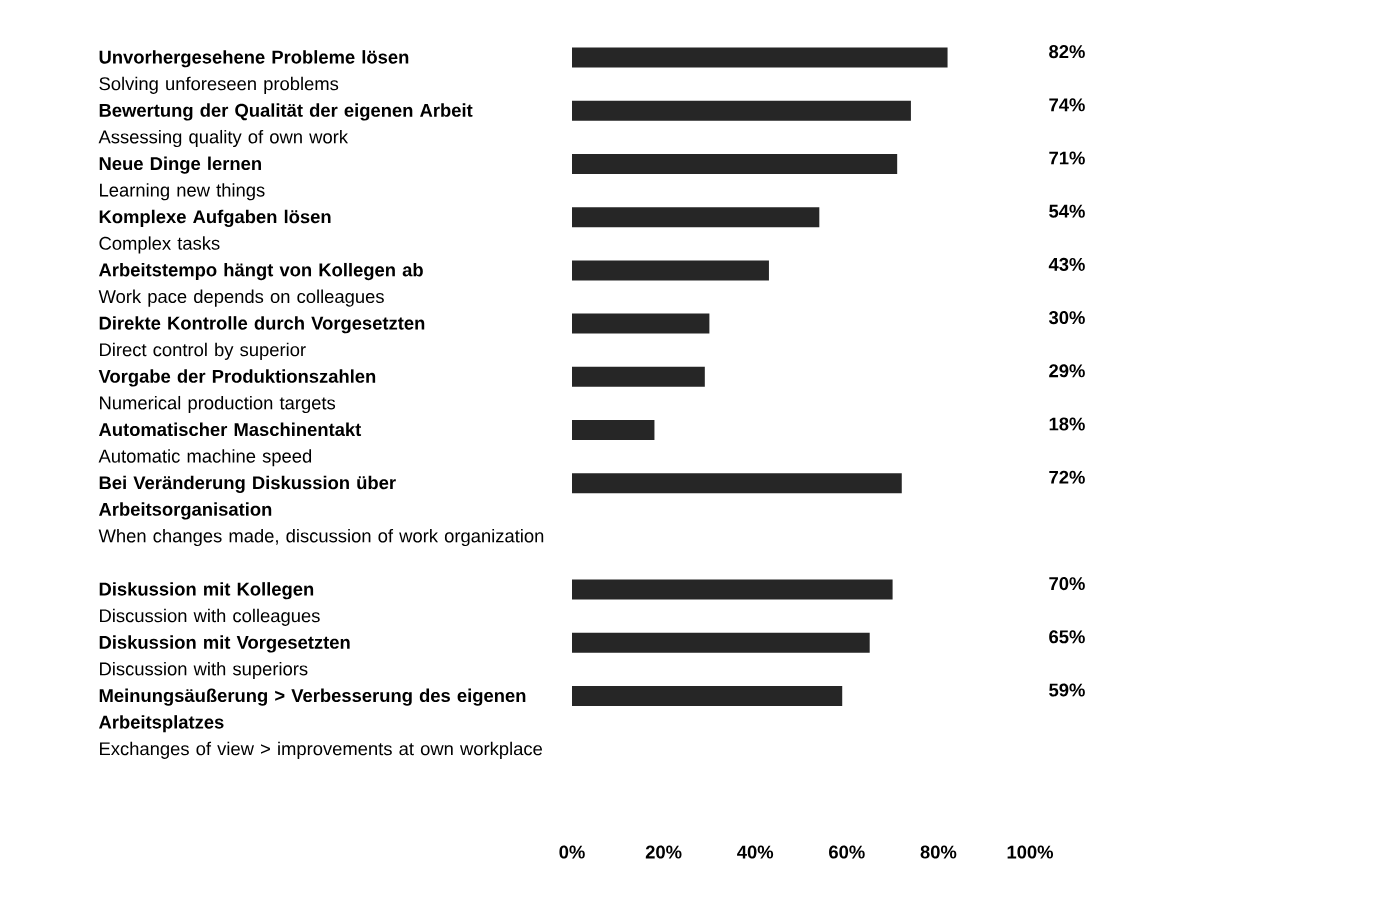 The height and width of the screenshot is (911, 1393). What do you see at coordinates (1067, 211) in the screenshot?
I see `data-label: 54%` at bounding box center [1067, 211].